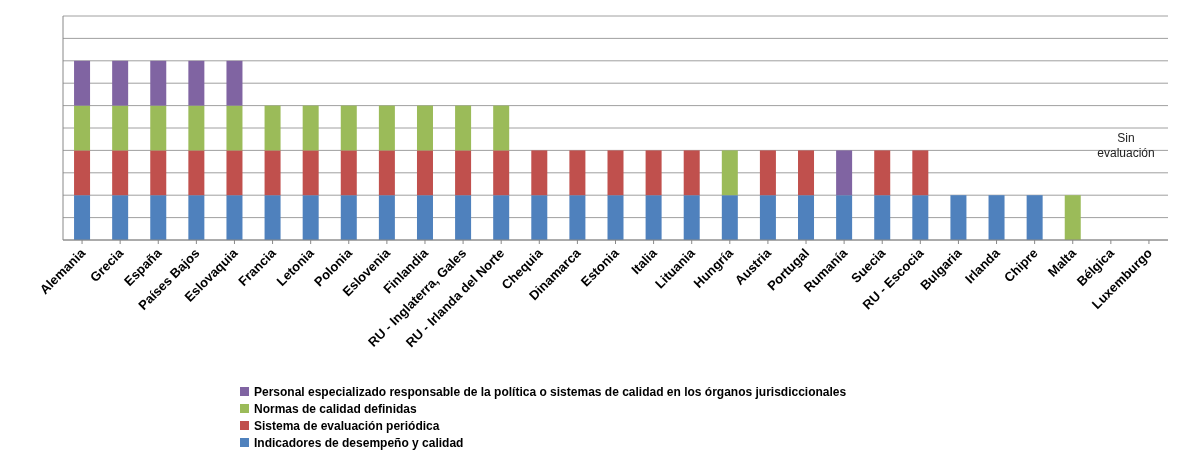 This screenshot has width=1190, height=466. What do you see at coordinates (336, 409) in the screenshot?
I see `legend-label: Normas de calidad definidas` at bounding box center [336, 409].